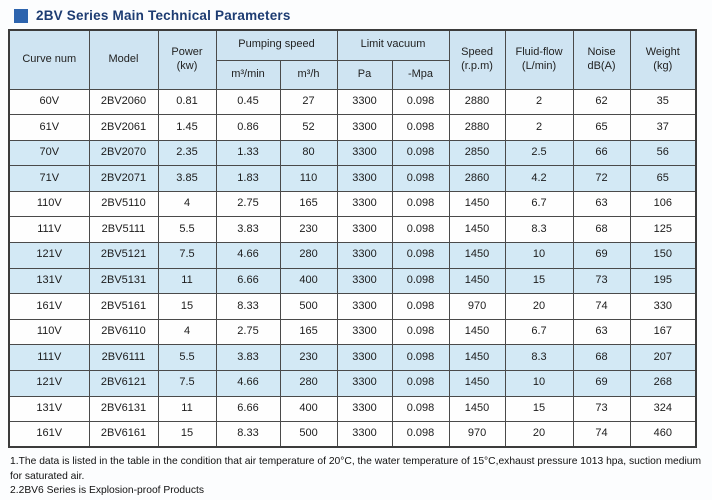 The image size is (712, 500). I want to click on table-cell: 2BV6110, so click(123, 332).